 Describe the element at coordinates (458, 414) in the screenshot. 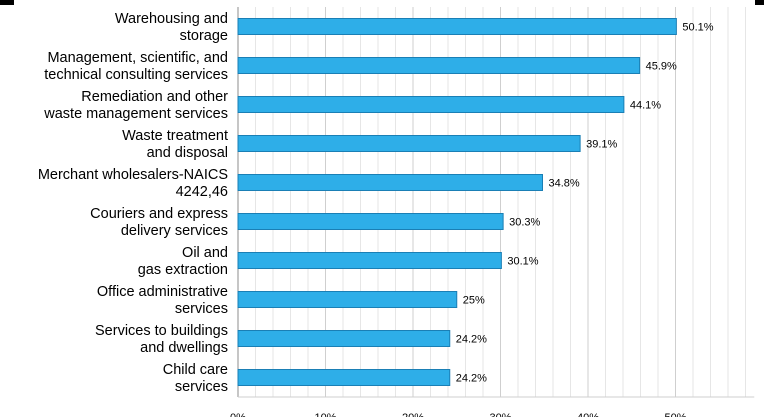

I see `x-tick-labels: 0% 10% 20% 30% 40% 50%` at that location.